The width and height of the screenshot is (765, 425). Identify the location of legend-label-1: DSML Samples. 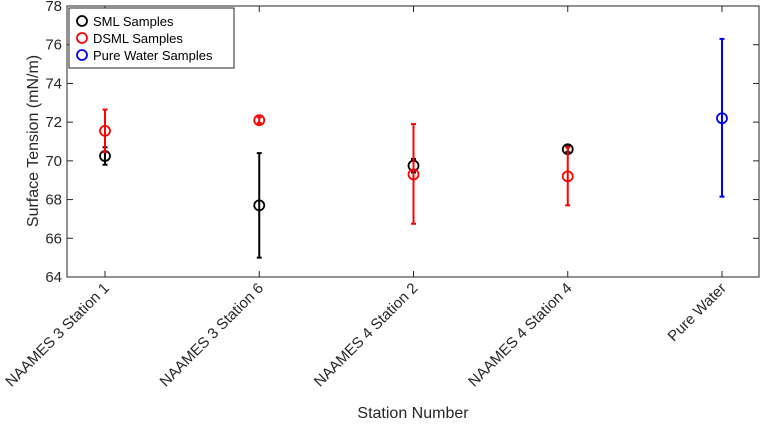
(138, 38).